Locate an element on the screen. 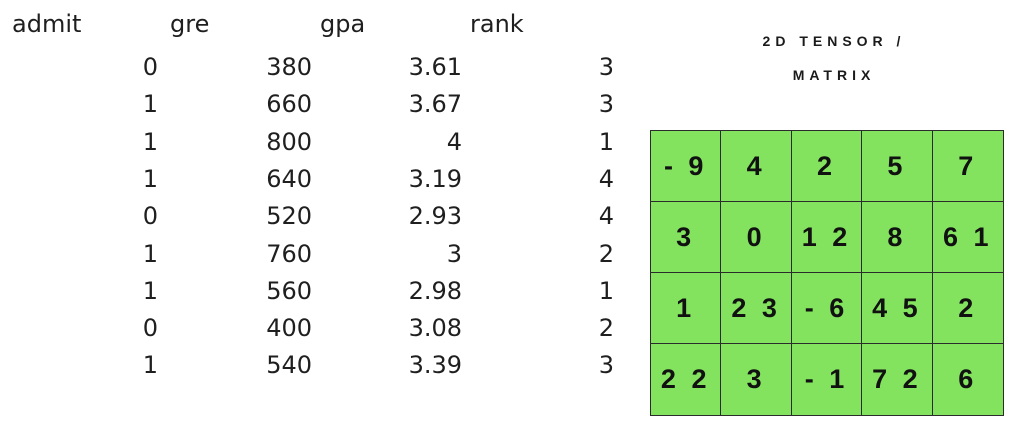 The height and width of the screenshot is (439, 1024). matrix-cell: 4 is located at coordinates (756, 166).